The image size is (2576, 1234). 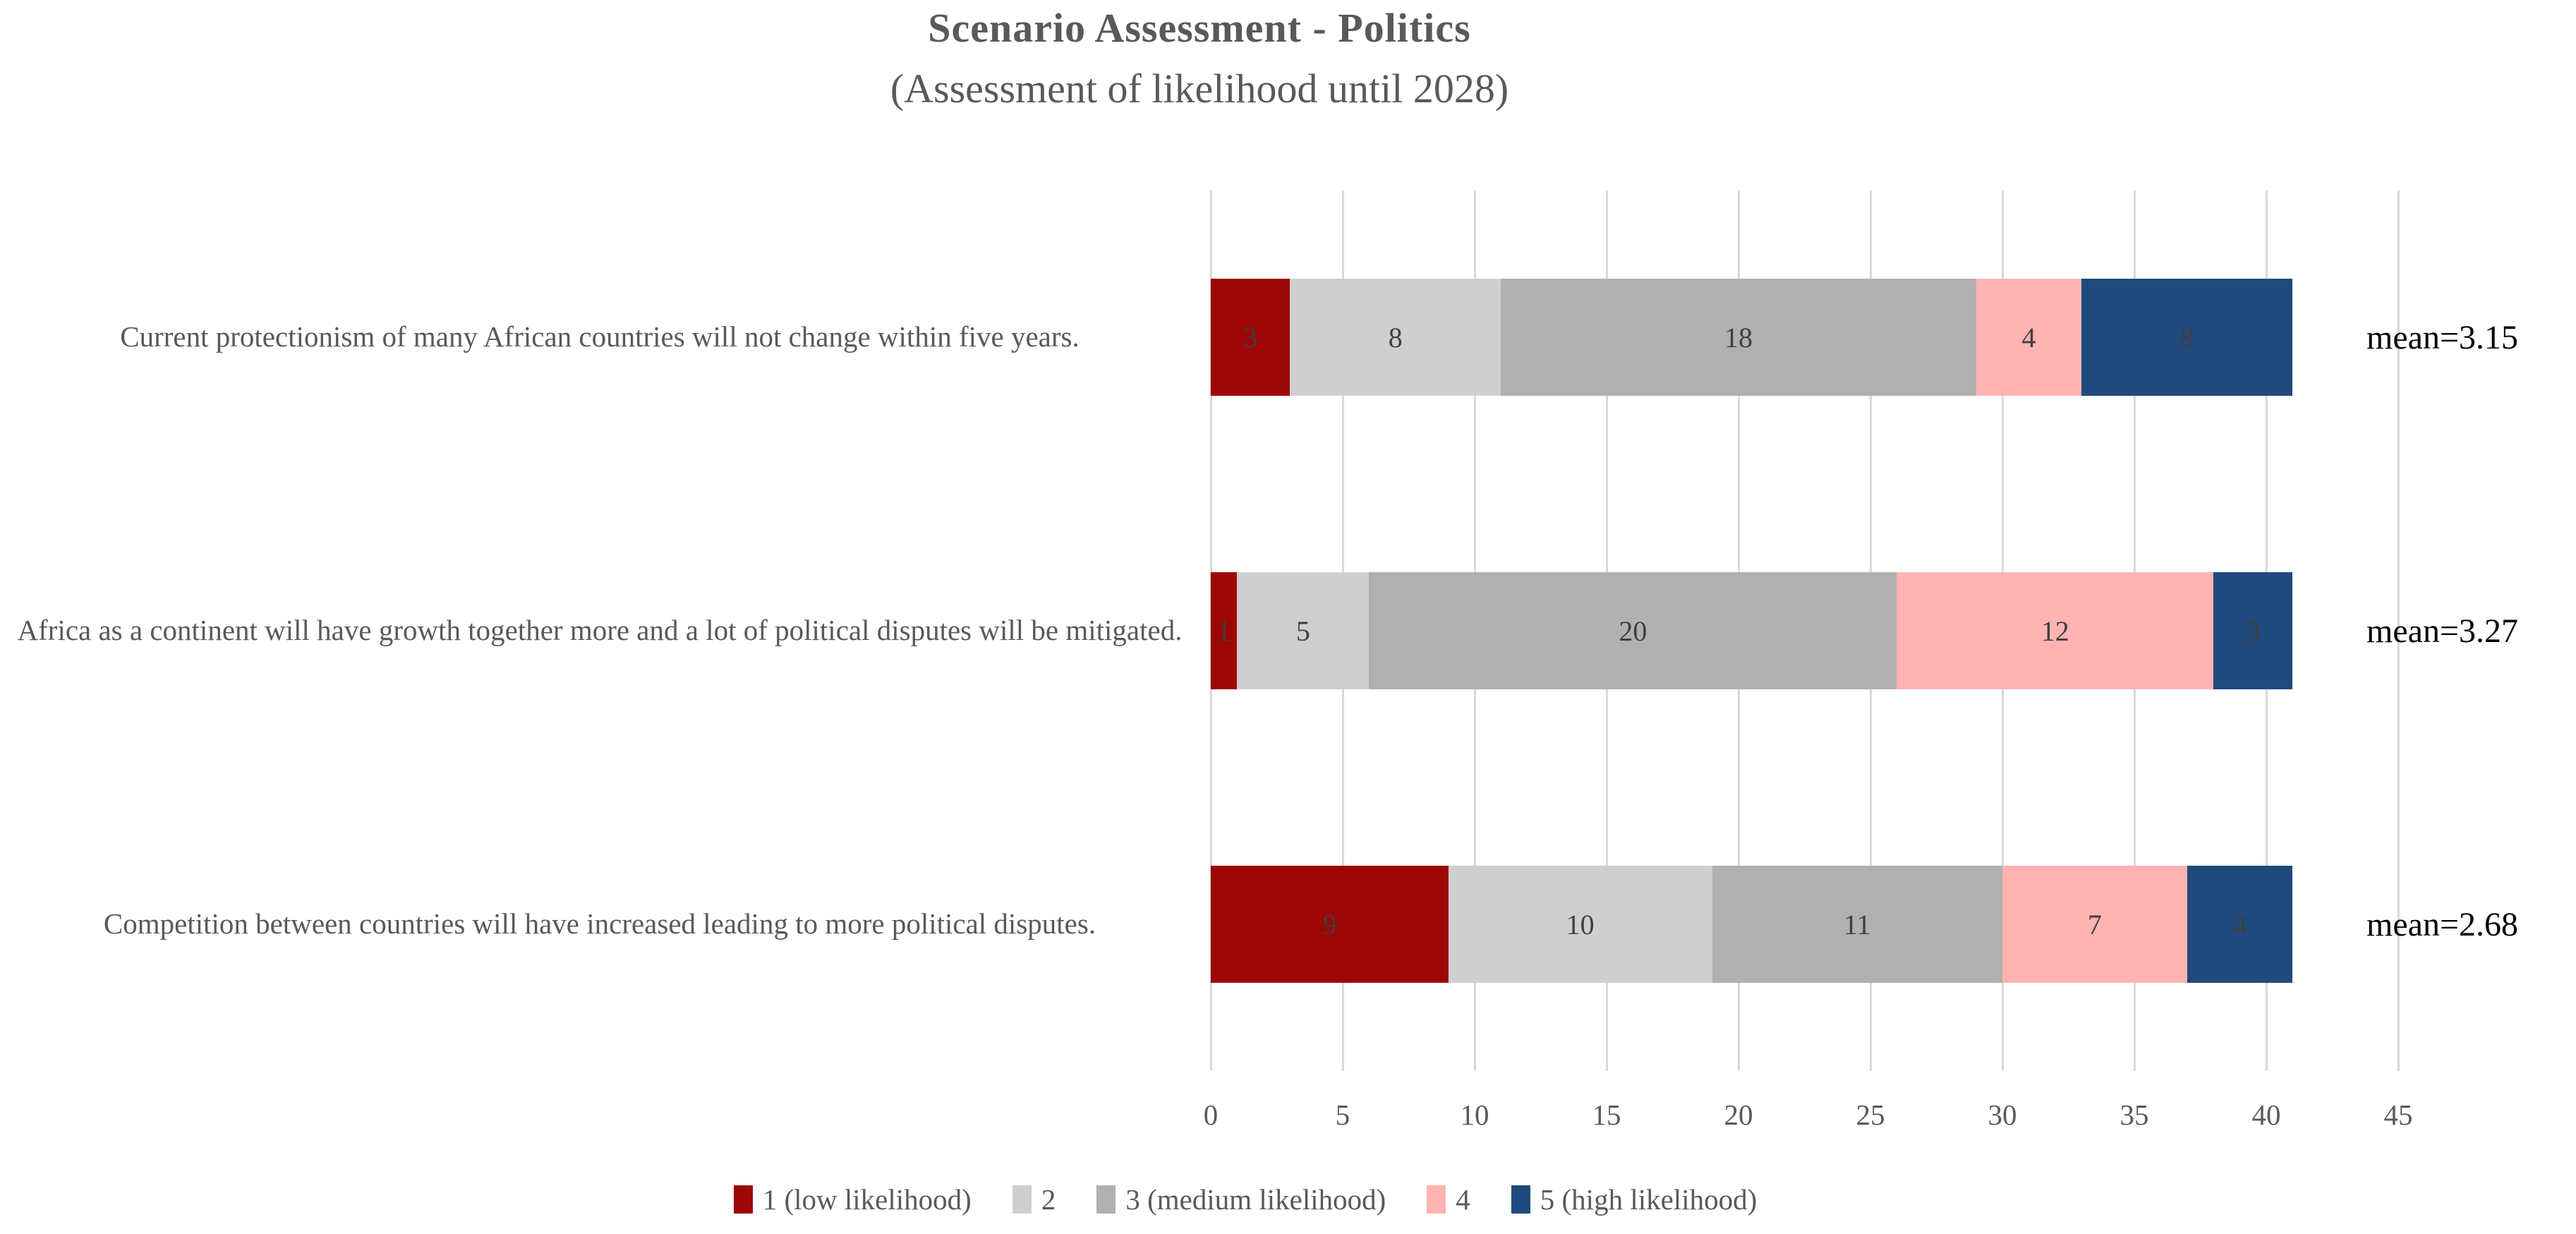 What do you see at coordinates (2003, 1115) in the screenshot?
I see `x-axis-tick-label: 30` at bounding box center [2003, 1115].